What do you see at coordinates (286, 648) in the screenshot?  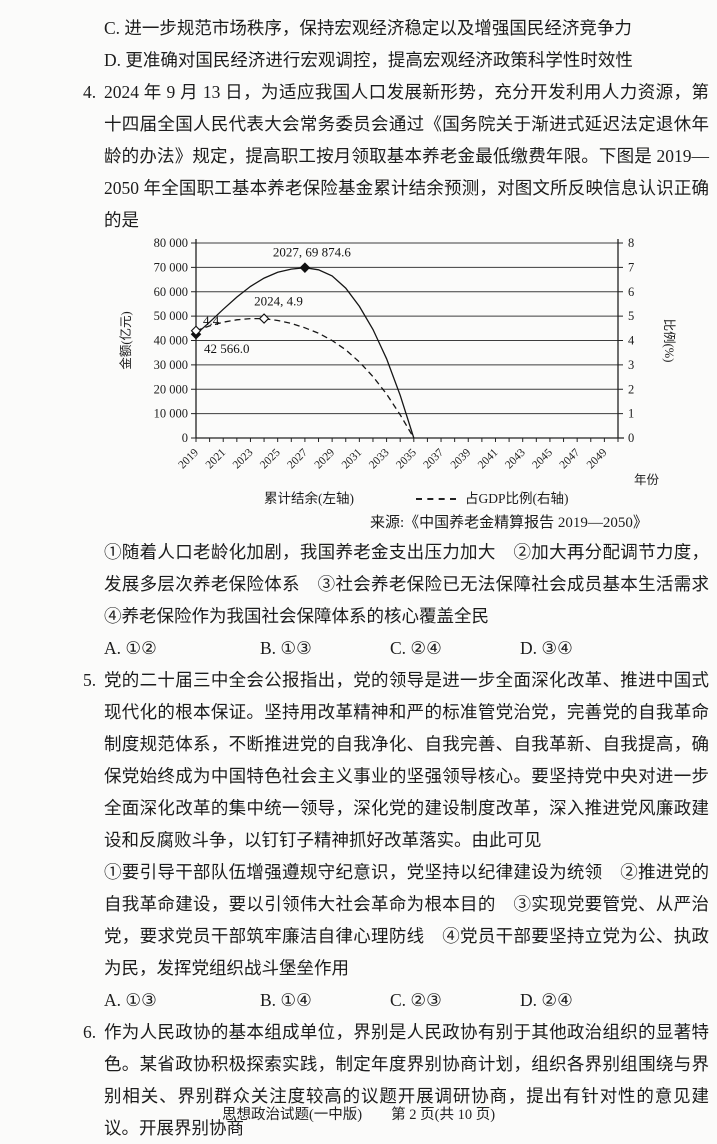 I see `question-4-choice-b: B. ①③` at bounding box center [286, 648].